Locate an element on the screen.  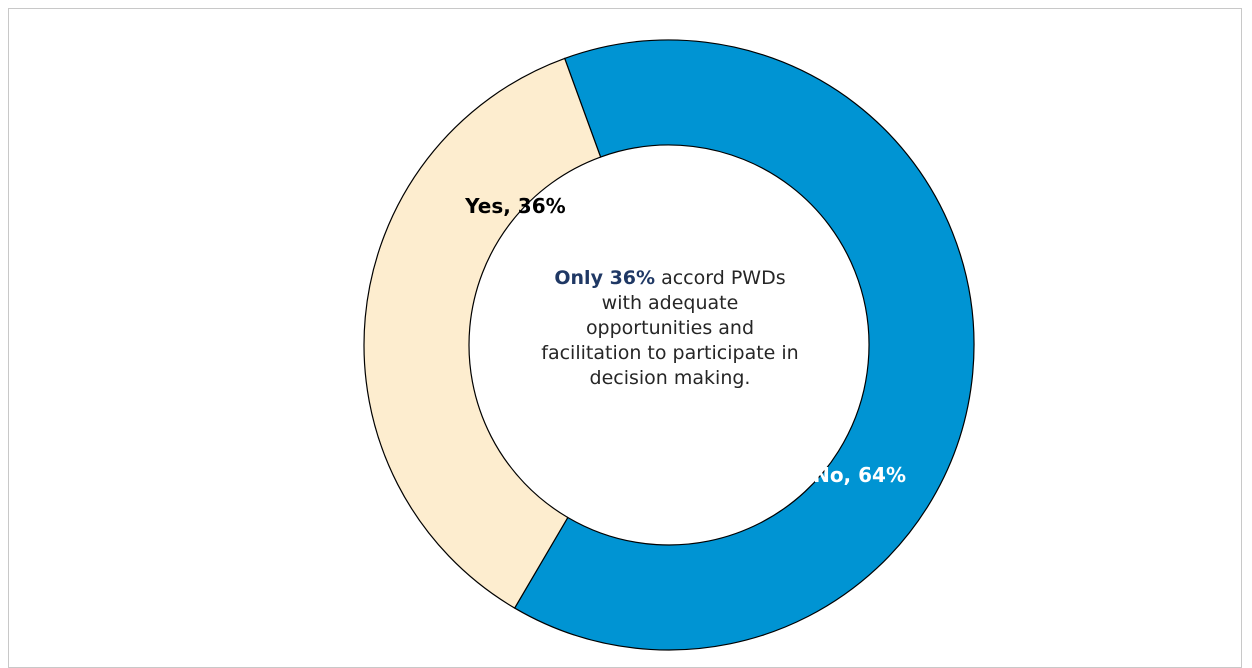
data-label-no: No, 64% is located at coordinates (859, 475).